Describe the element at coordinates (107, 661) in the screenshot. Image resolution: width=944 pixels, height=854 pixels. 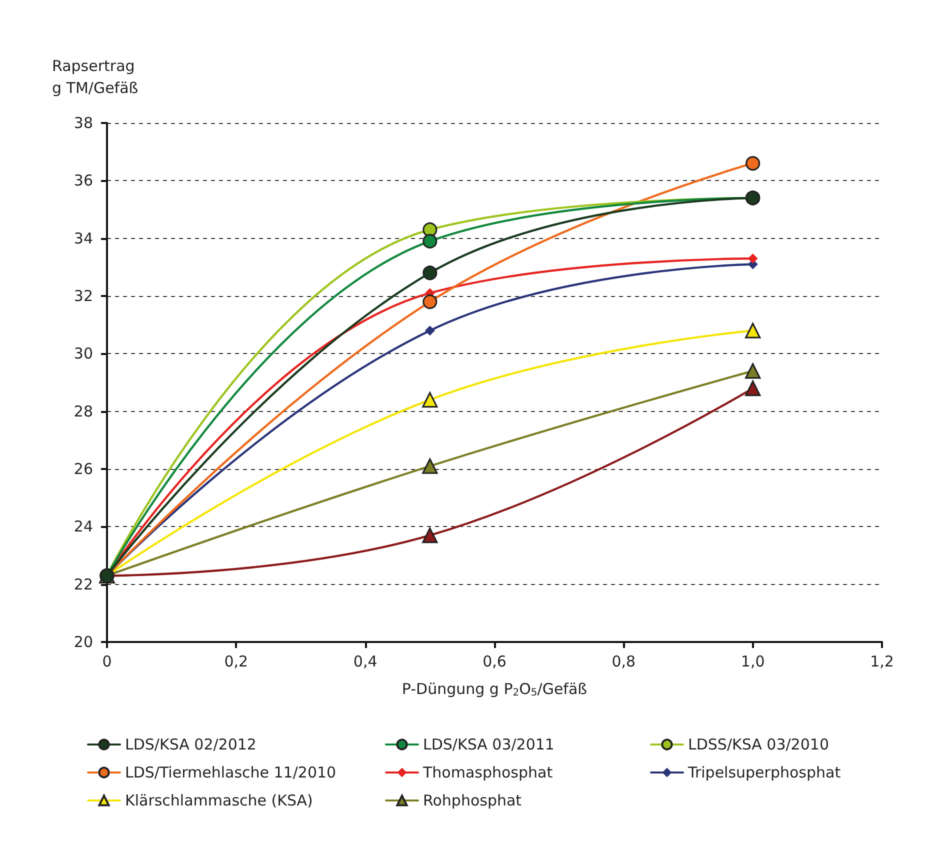
I see `x-tick-label: 0` at that location.